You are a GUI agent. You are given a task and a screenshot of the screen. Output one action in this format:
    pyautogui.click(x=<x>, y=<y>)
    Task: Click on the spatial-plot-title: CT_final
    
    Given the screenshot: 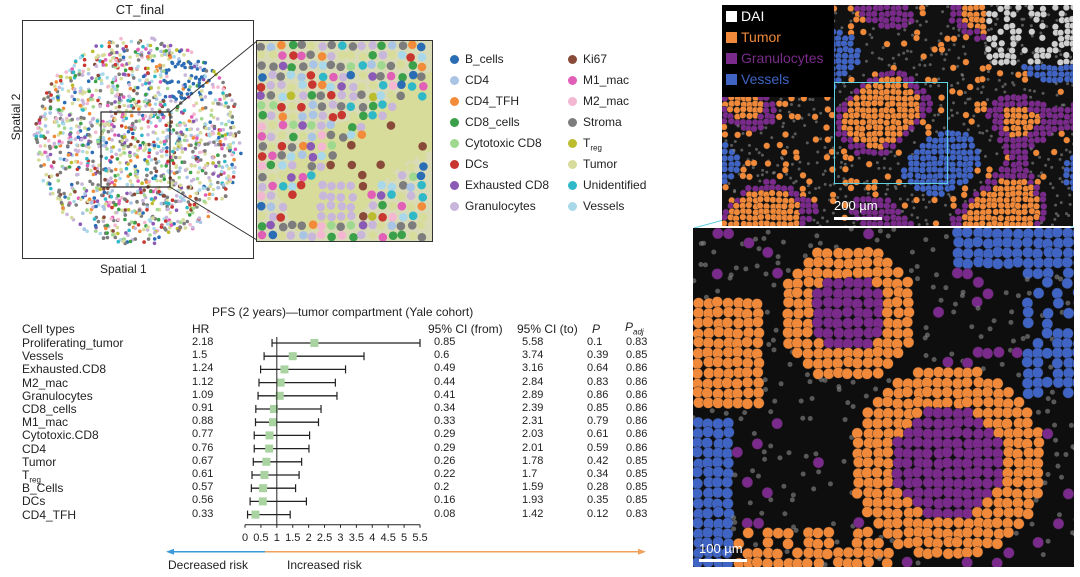 What is the action you would take?
    pyautogui.click(x=140, y=9)
    